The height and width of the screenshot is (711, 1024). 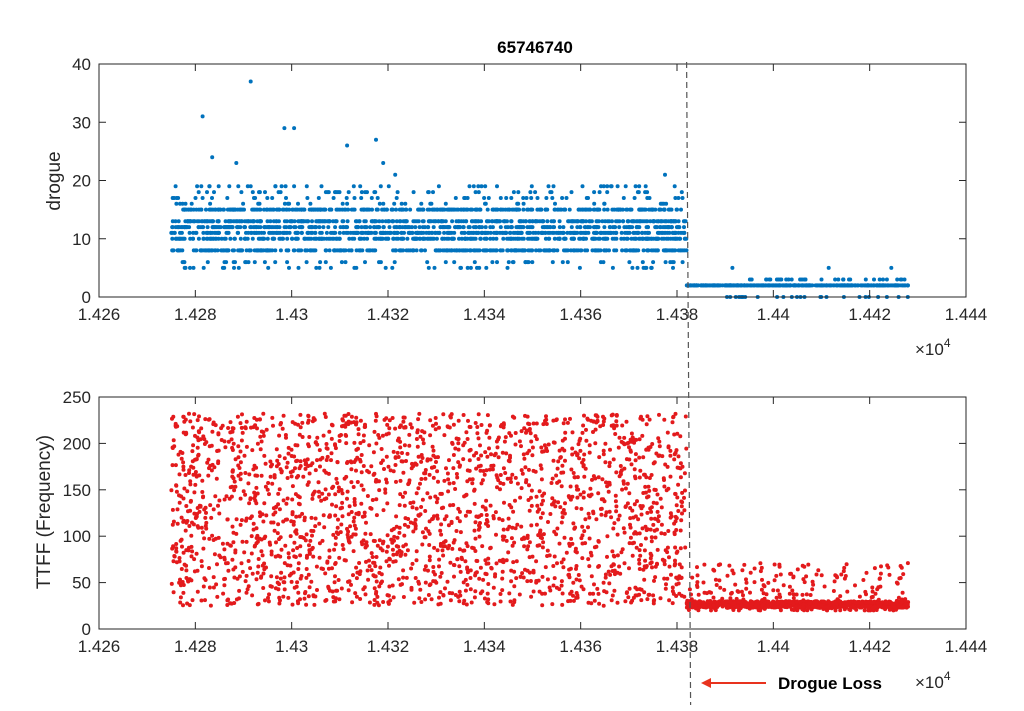 What do you see at coordinates (81, 181) in the screenshot?
I see `top-y-tick-label: 20` at bounding box center [81, 181].